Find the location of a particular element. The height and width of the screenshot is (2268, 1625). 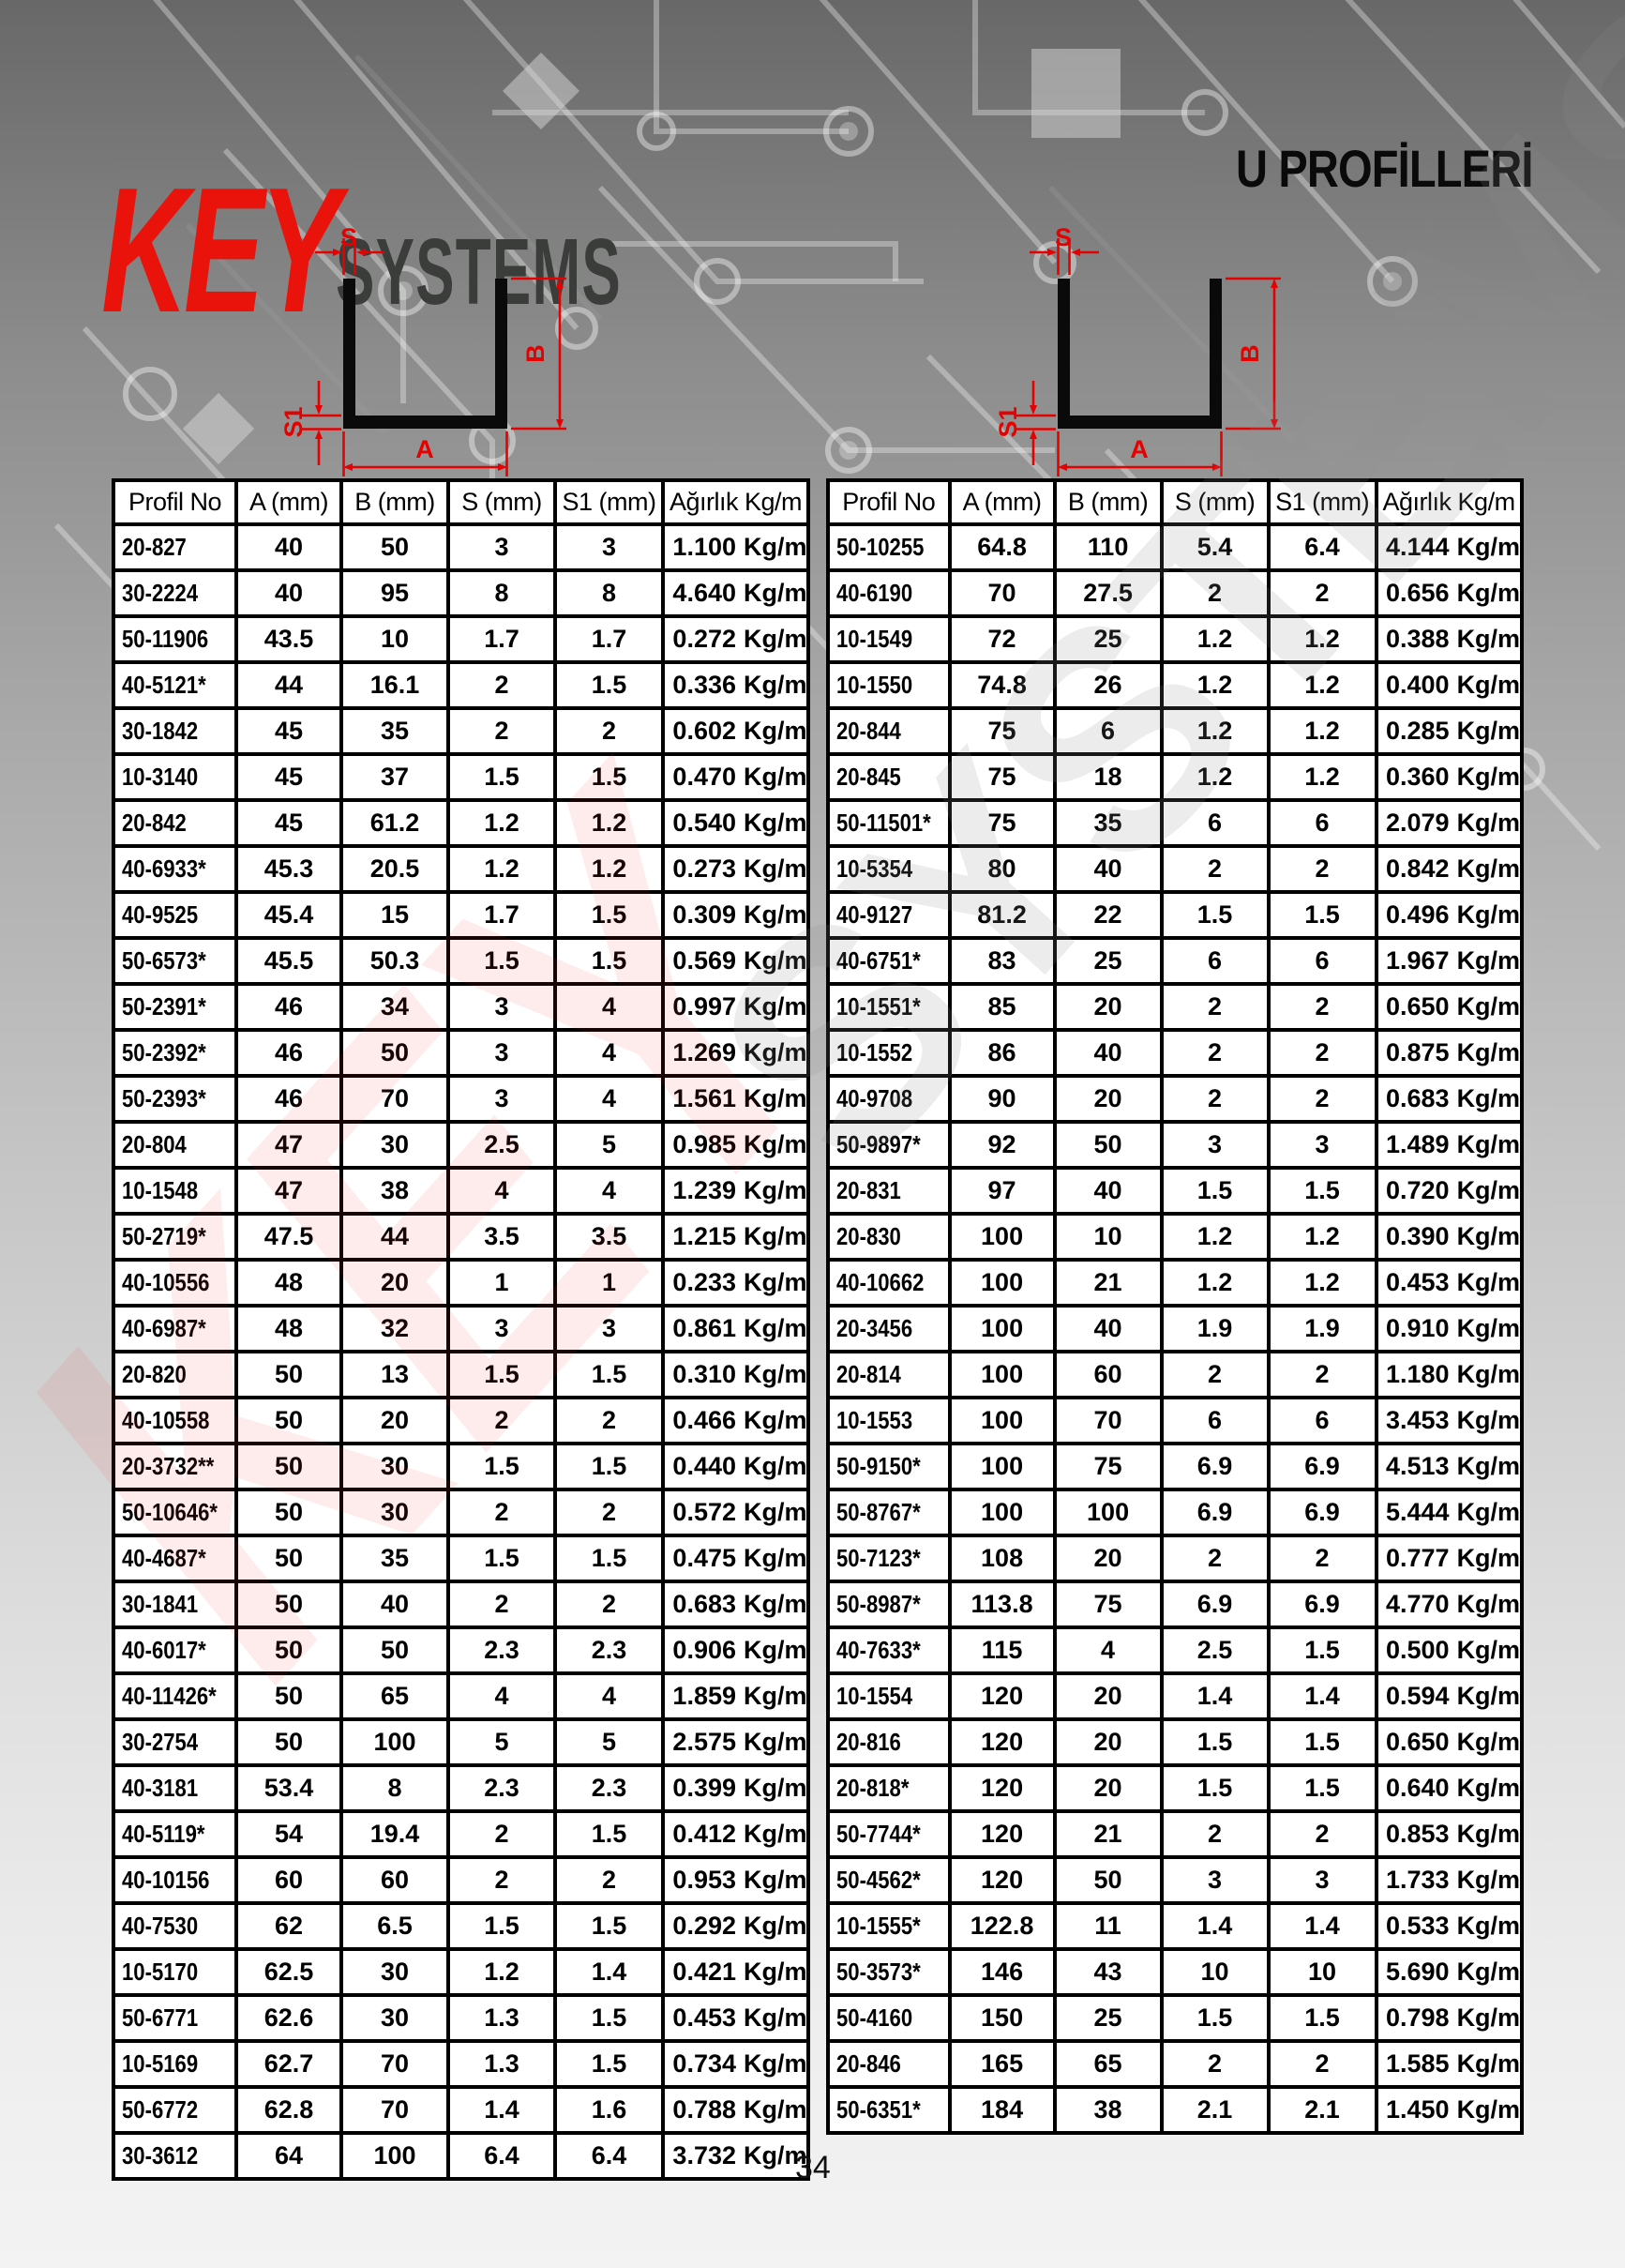

s1-mm-cell: 5 is located at coordinates (609, 1742).